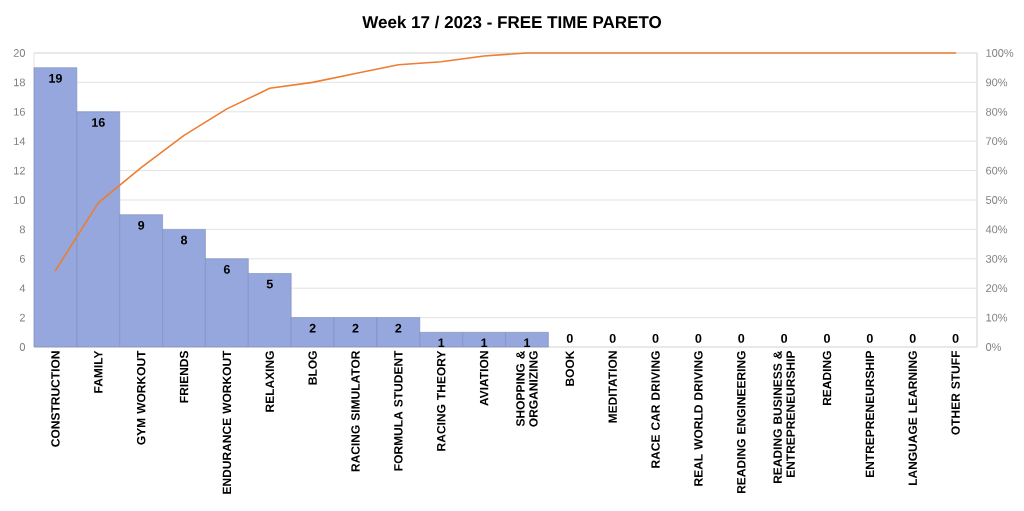 The image size is (1024, 511). What do you see at coordinates (996, 200) in the screenshot?
I see `y2-tick-label: 50%` at bounding box center [996, 200].